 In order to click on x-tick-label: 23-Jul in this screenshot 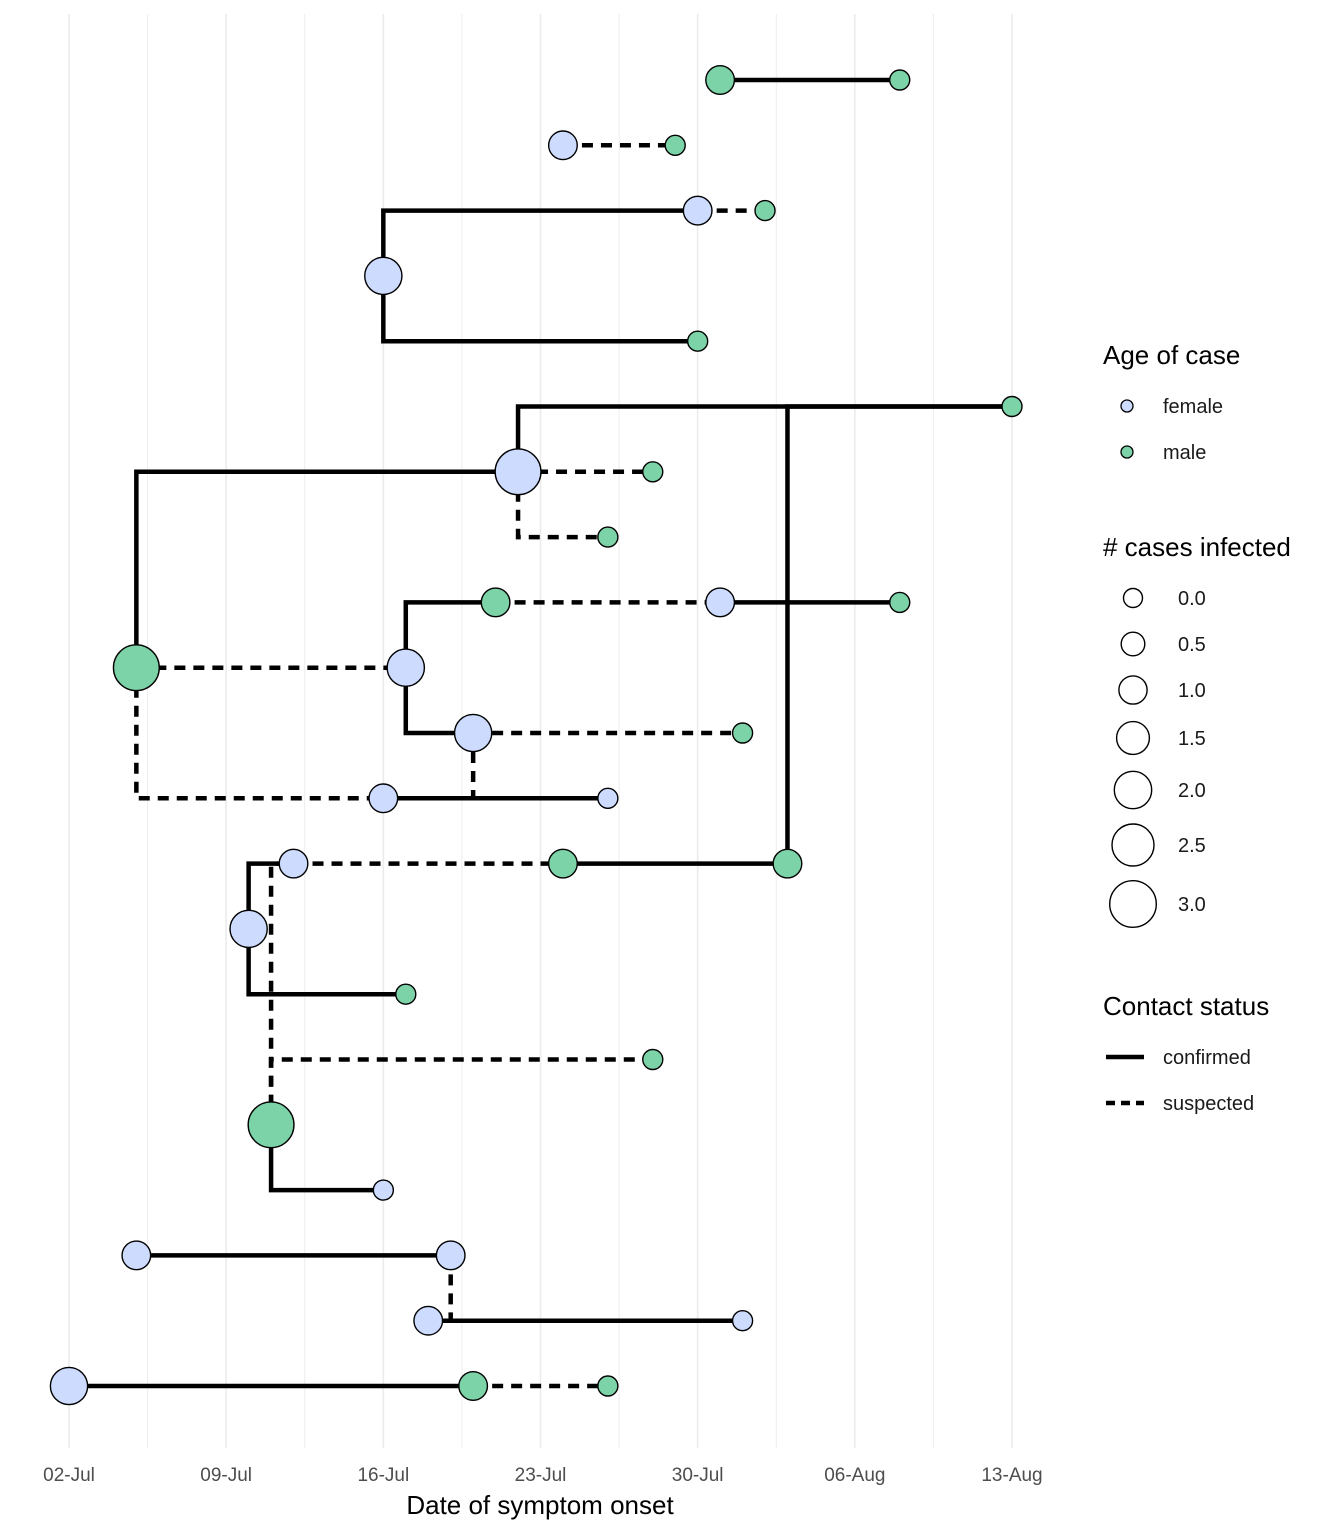, I will do `click(541, 1475)`.